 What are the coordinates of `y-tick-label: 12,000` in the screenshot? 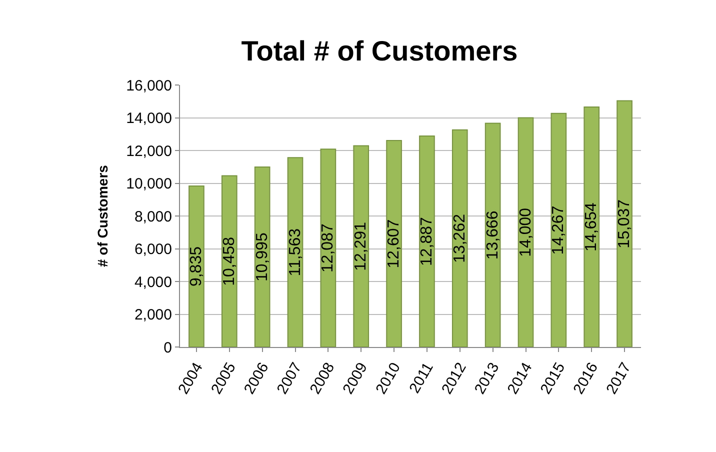 It's located at (149, 151).